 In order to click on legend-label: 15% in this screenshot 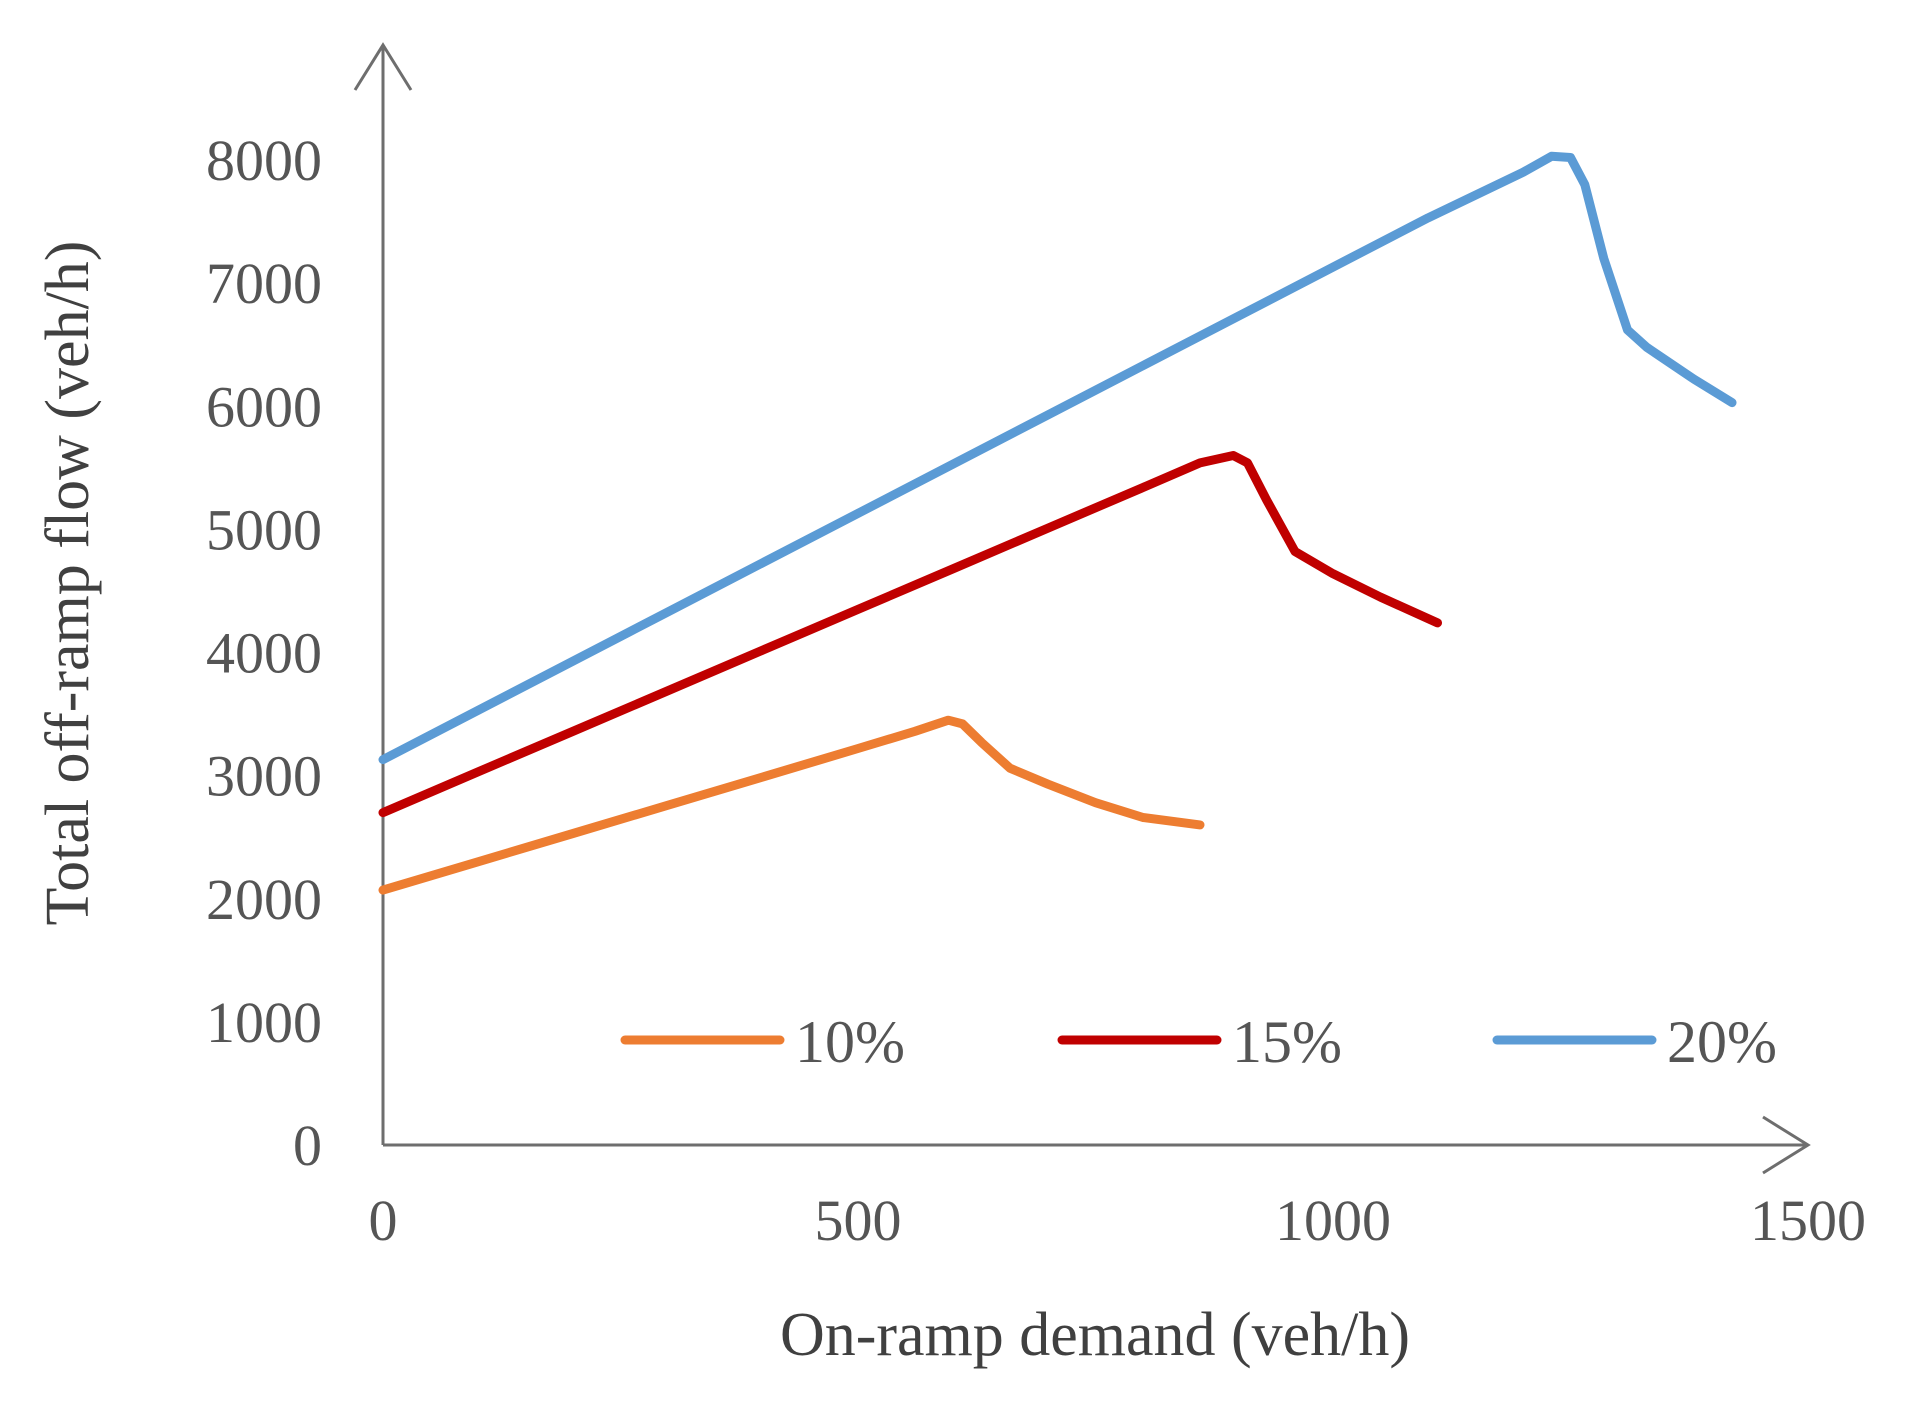, I will do `click(1287, 1042)`.